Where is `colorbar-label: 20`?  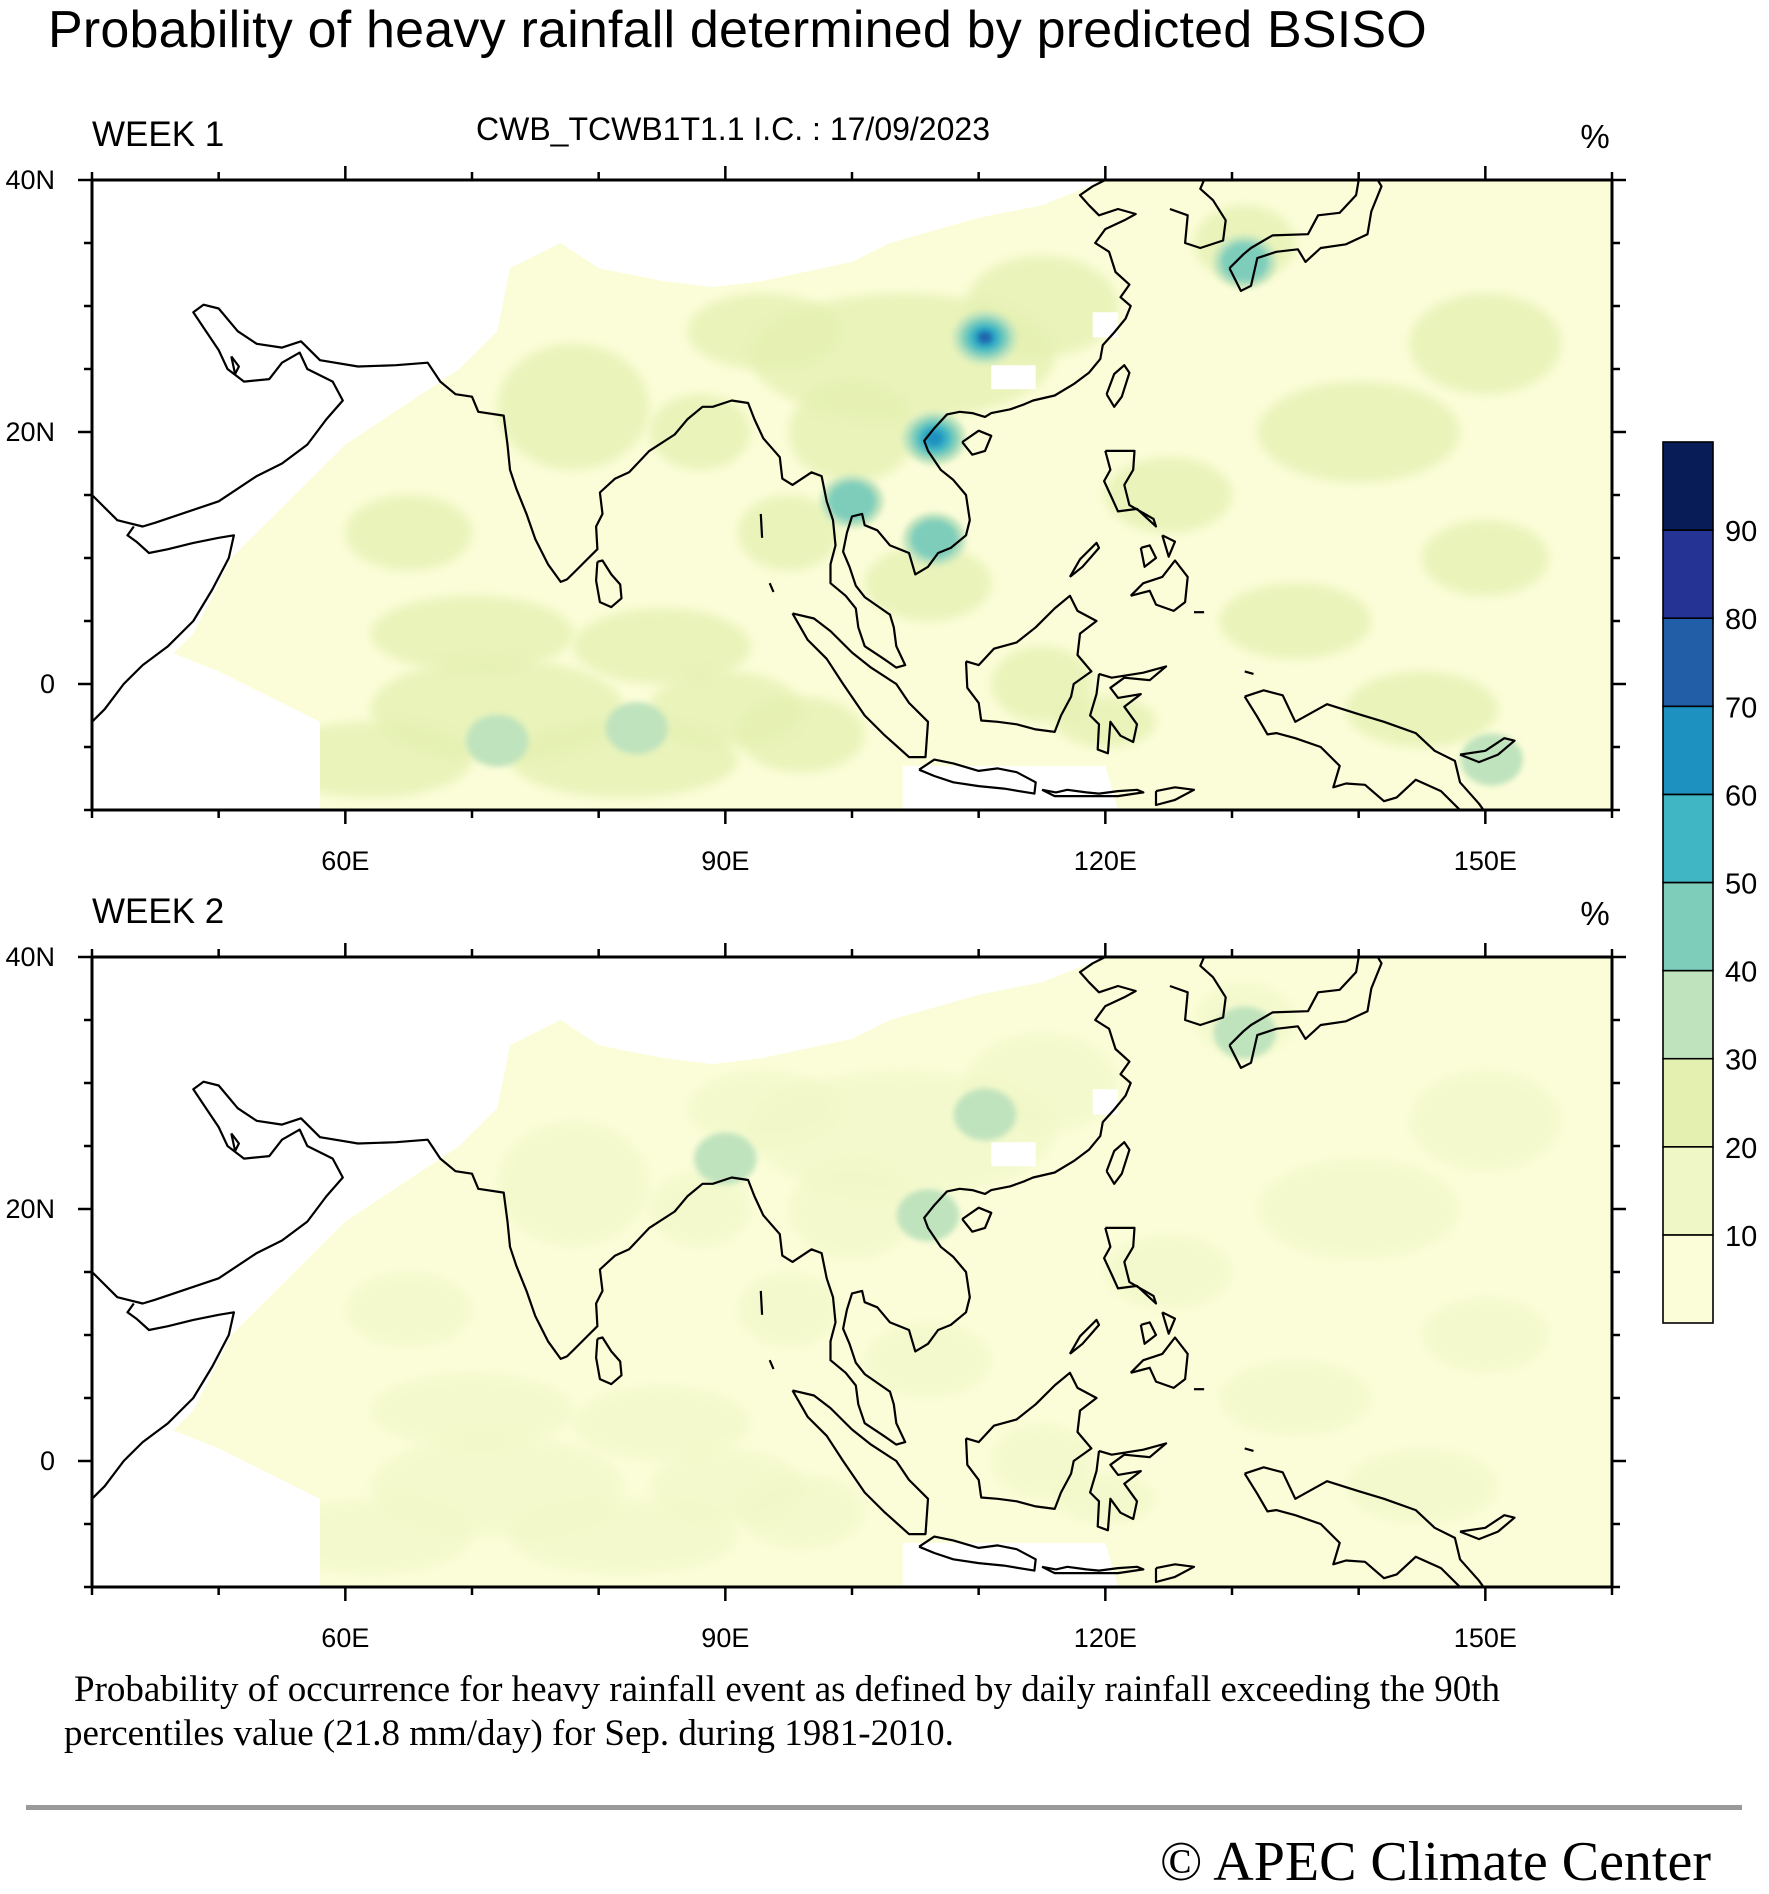
colorbar-label: 20 is located at coordinates (1741, 1149).